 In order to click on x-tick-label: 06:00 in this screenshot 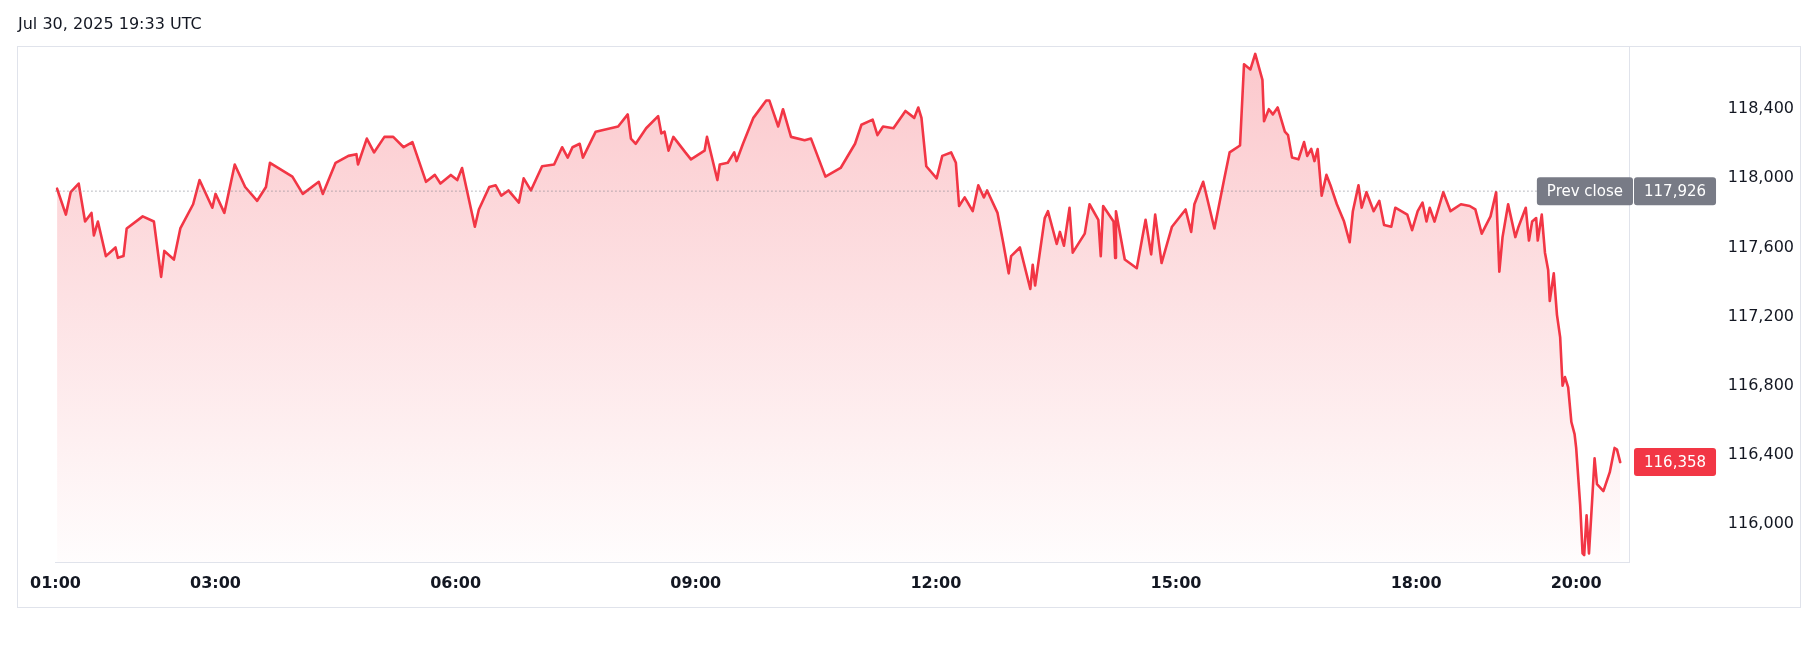, I will do `click(456, 582)`.